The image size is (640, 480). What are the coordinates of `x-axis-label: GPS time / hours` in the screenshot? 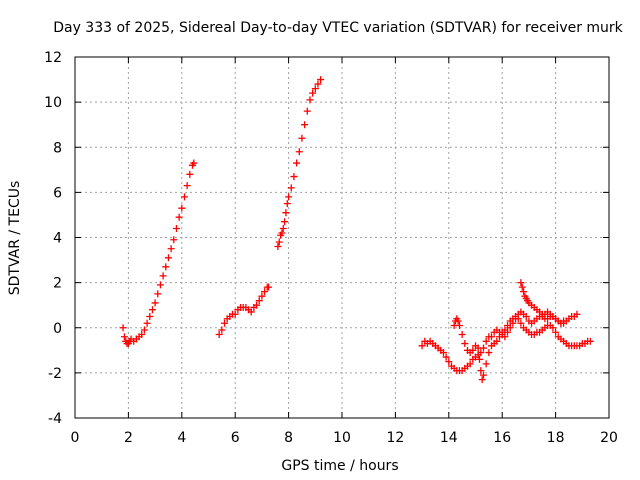 It's located at (339, 466).